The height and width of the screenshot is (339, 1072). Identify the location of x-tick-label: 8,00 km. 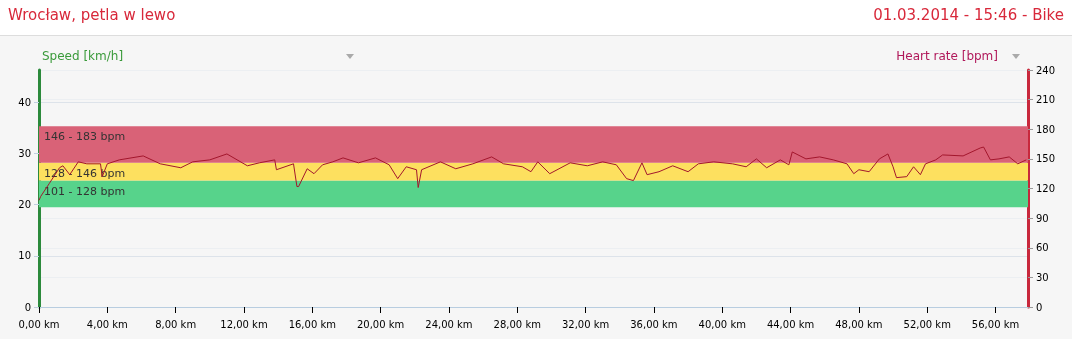
(176, 324).